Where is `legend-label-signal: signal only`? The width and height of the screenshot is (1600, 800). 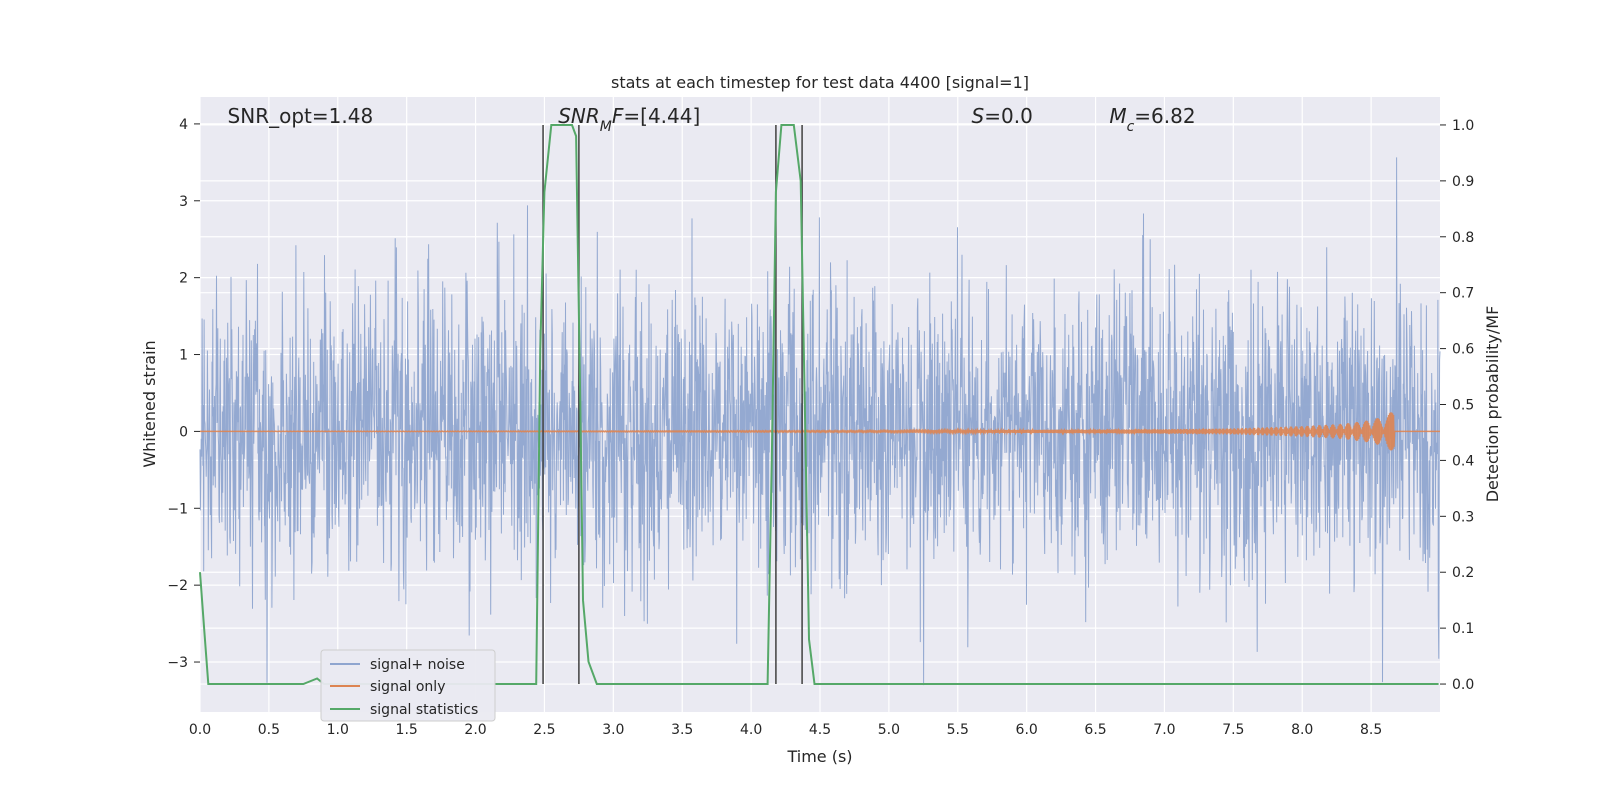
legend-label-signal: signal only is located at coordinates (407, 687).